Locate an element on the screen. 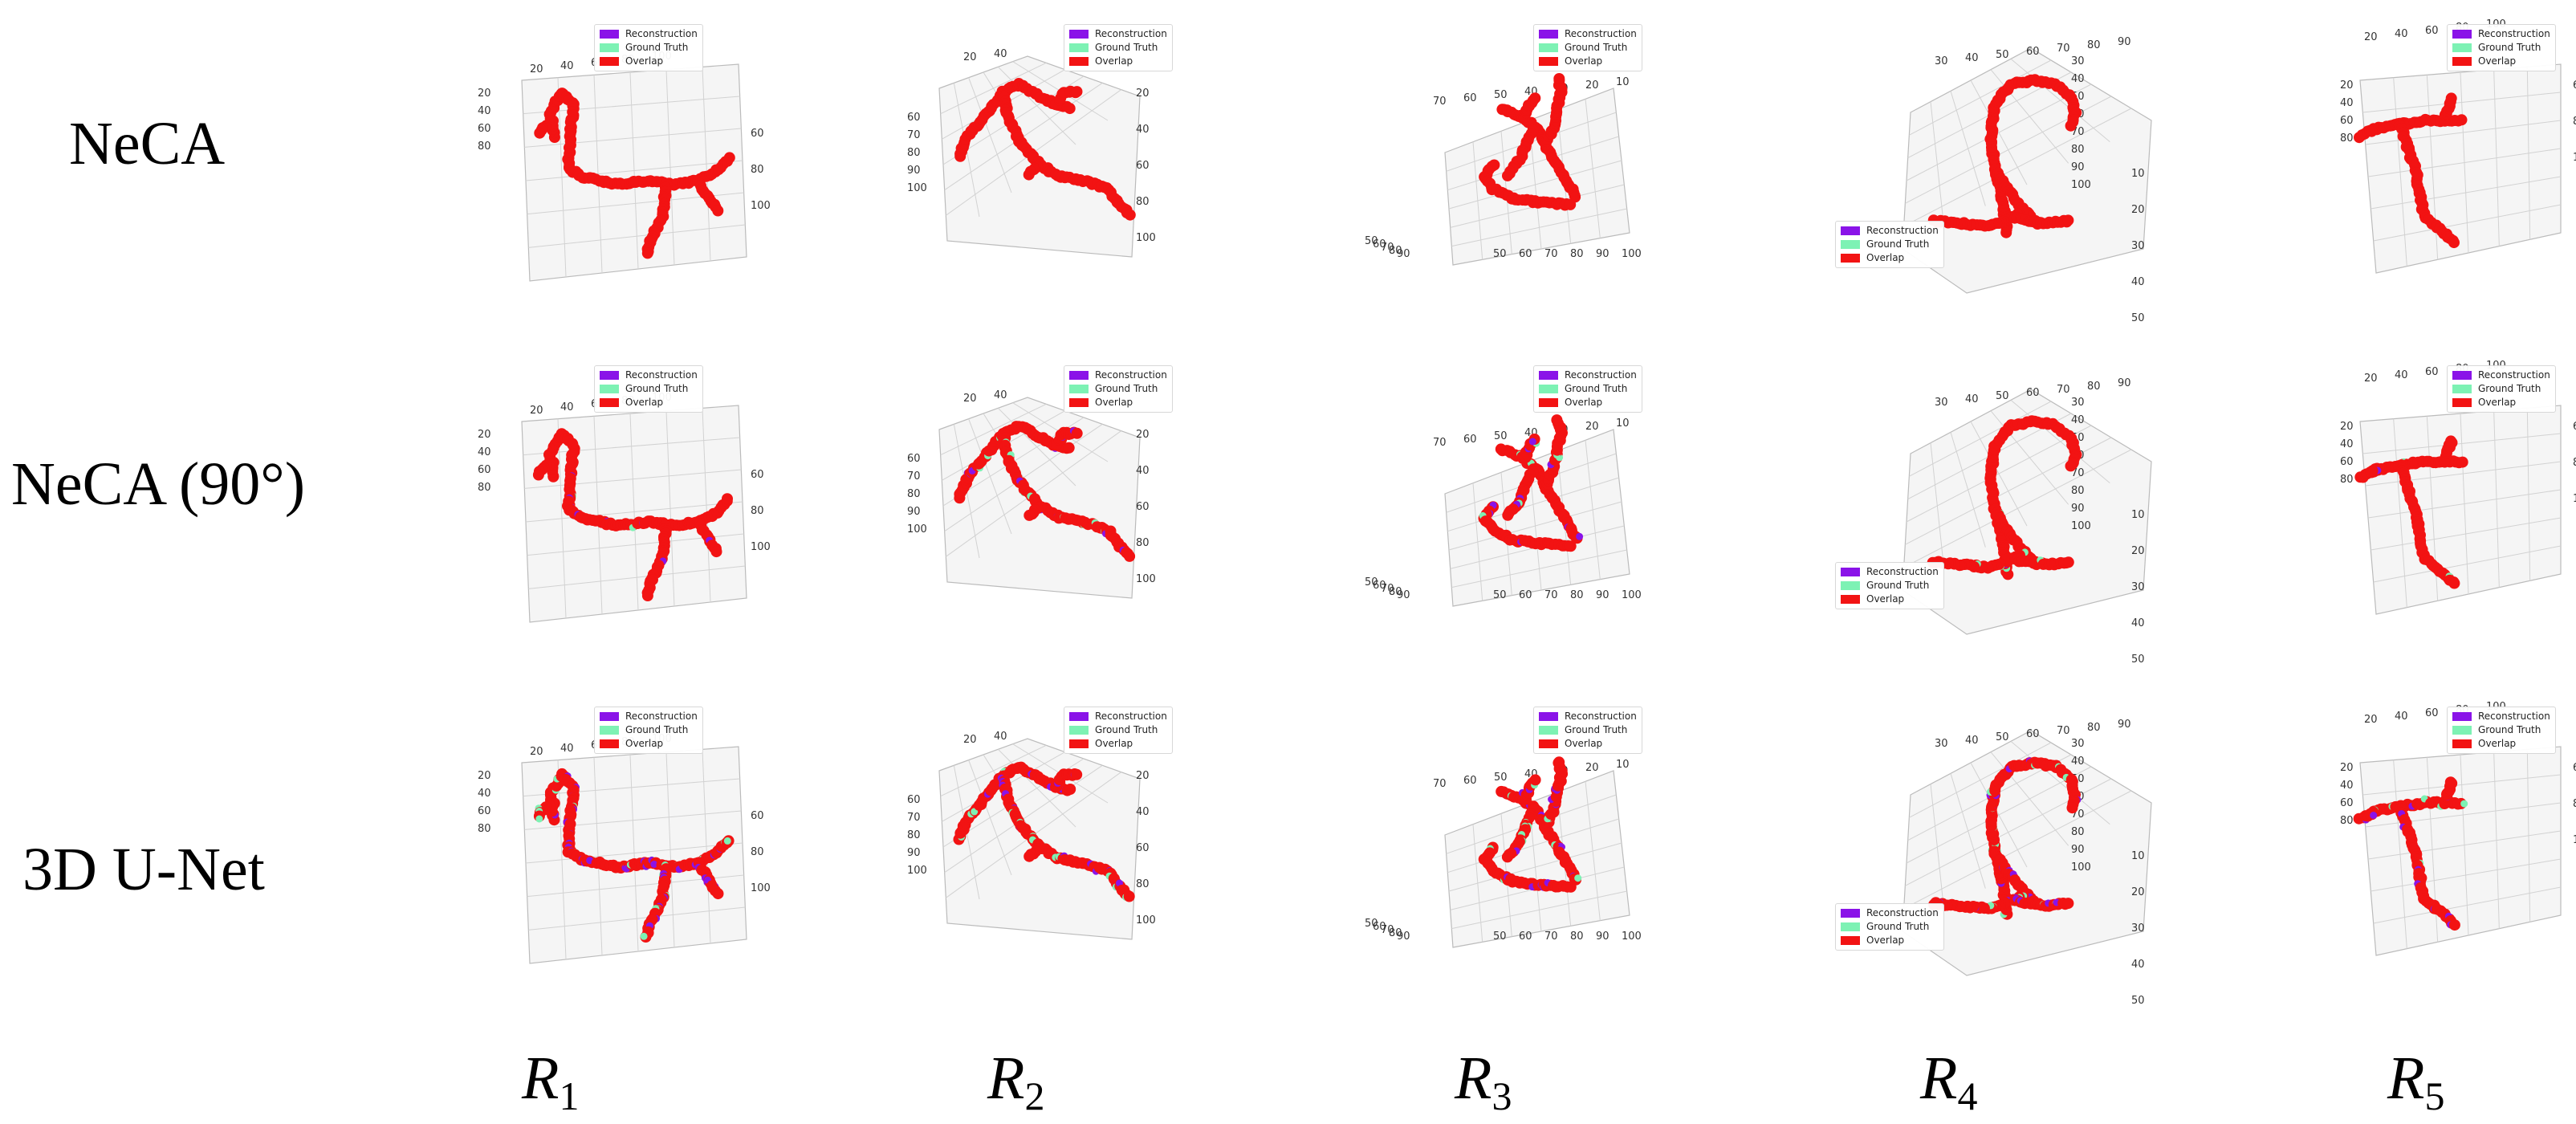 The width and height of the screenshot is (2576, 1124). legend-label: Reconstruction is located at coordinates (2514, 716).